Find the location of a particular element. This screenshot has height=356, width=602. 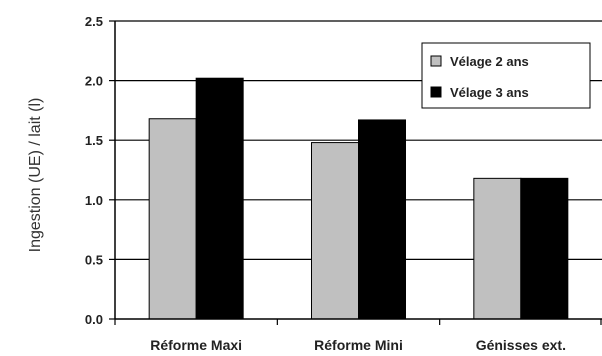

legend-swatch-velage-2-ans is located at coordinates (436, 61).